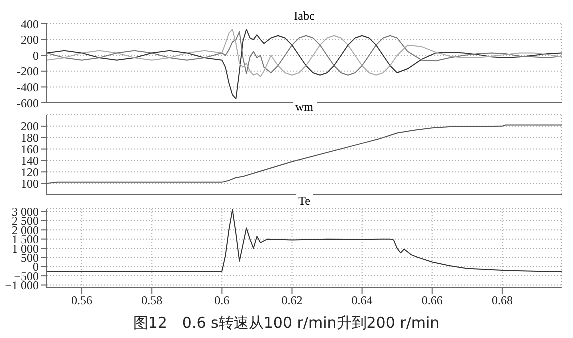 This screenshot has width=573, height=338. What do you see at coordinates (30, 172) in the screenshot?
I see `y-tick-label: 120` at bounding box center [30, 172].